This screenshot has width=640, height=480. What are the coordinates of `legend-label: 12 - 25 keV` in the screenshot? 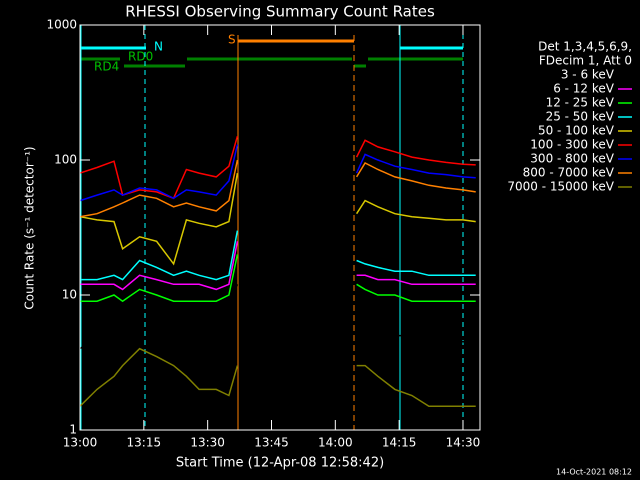 It's located at (580, 103).